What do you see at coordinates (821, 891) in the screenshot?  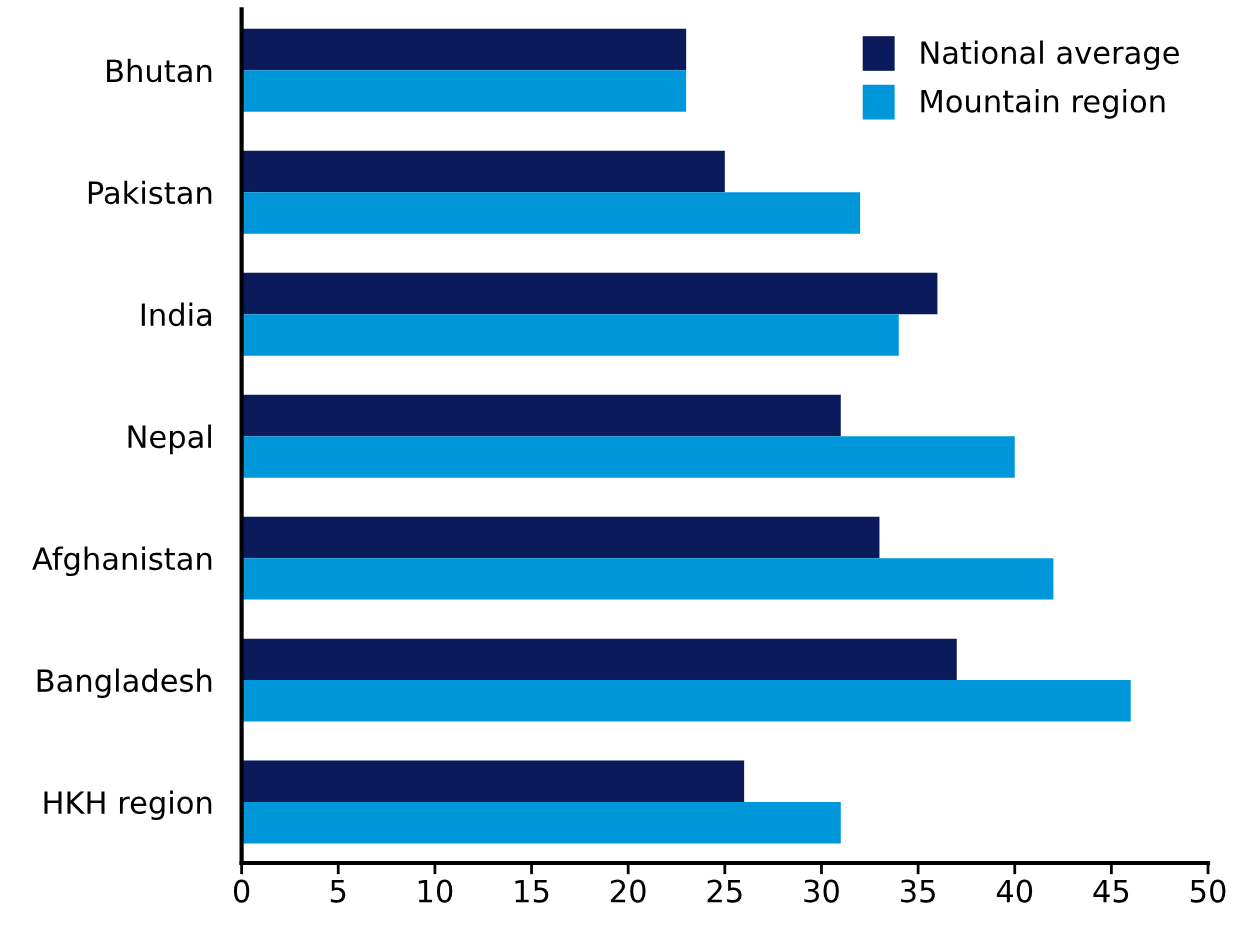 I see `x-tick-label: 30` at bounding box center [821, 891].